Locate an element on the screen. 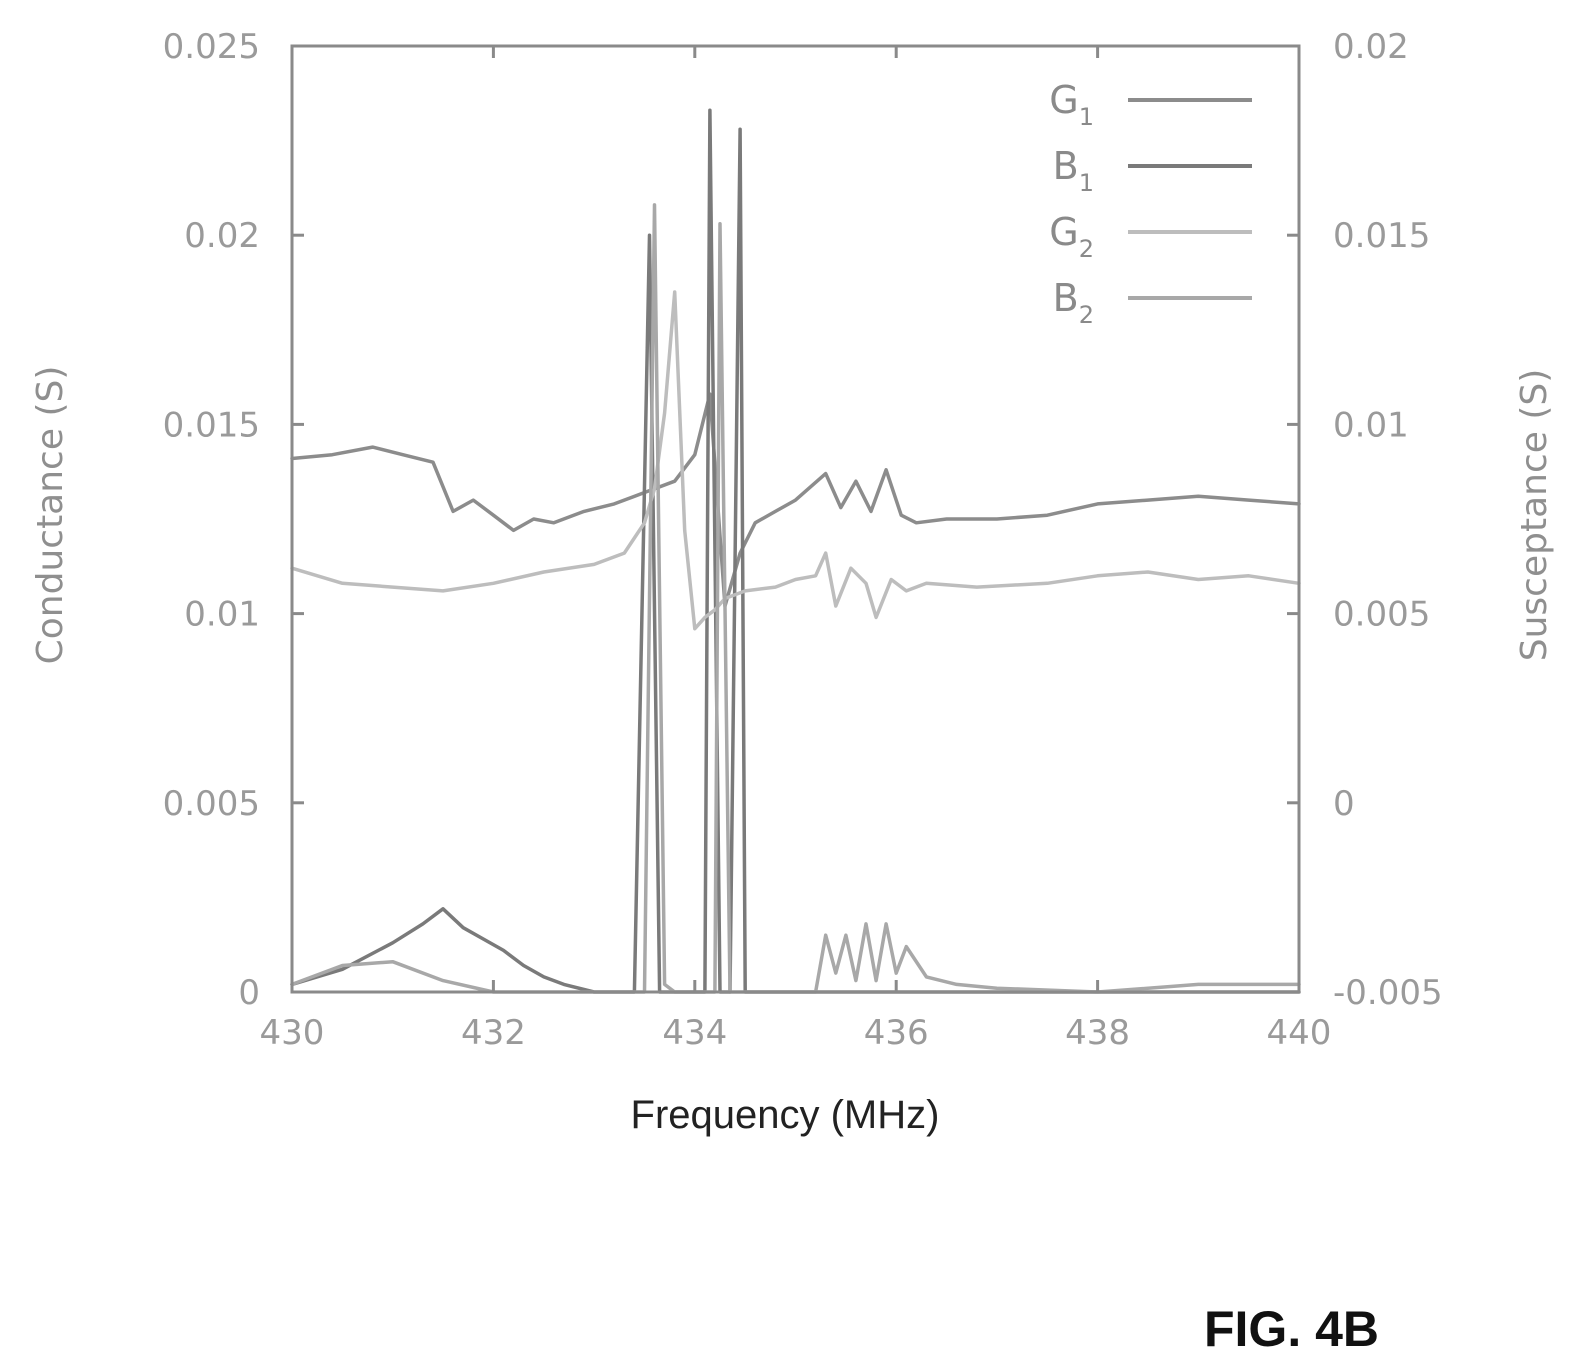 The height and width of the screenshot is (1367, 1589). y-tick-label-left: 0.025 is located at coordinates (211, 47).